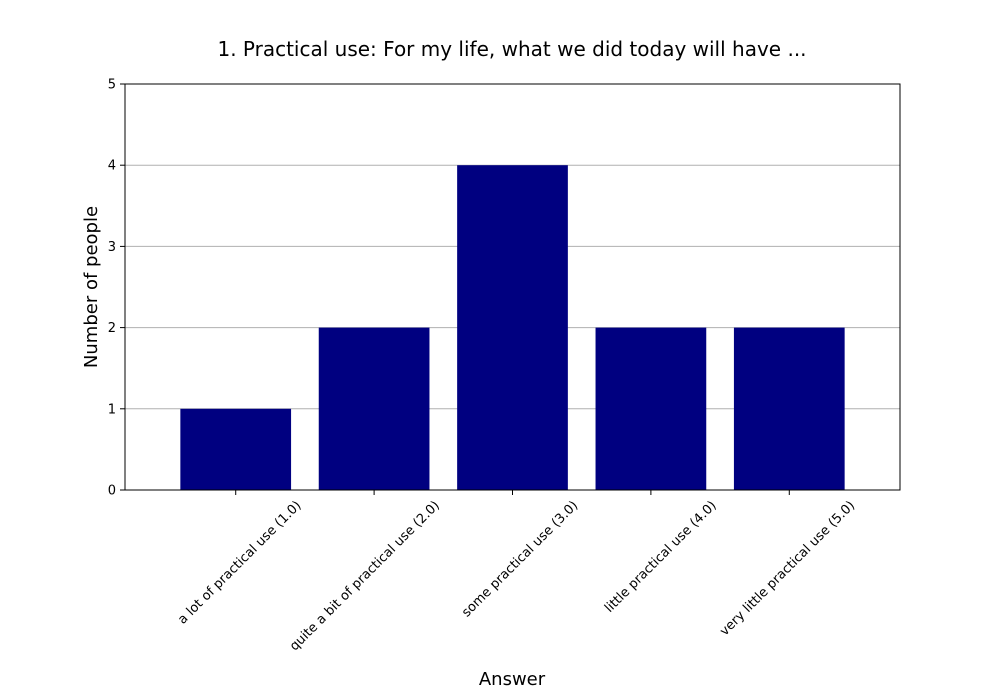  What do you see at coordinates (112, 85) in the screenshot?
I see `y-tick-label: 5` at bounding box center [112, 85].